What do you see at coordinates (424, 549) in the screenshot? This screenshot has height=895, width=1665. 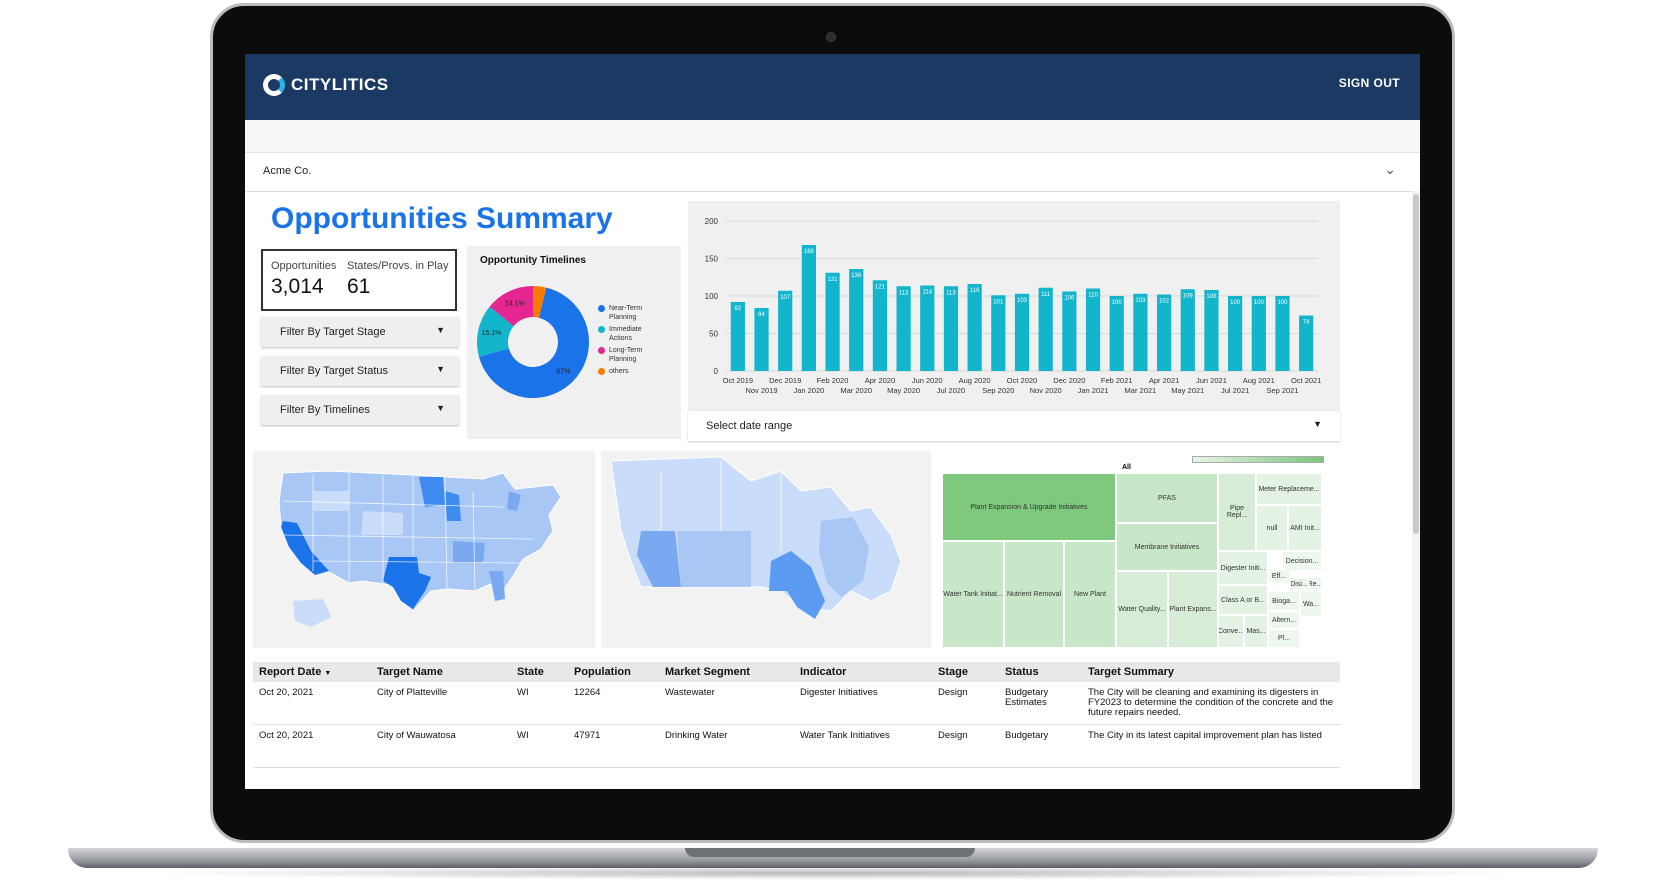 I see `us-map` at bounding box center [424, 549].